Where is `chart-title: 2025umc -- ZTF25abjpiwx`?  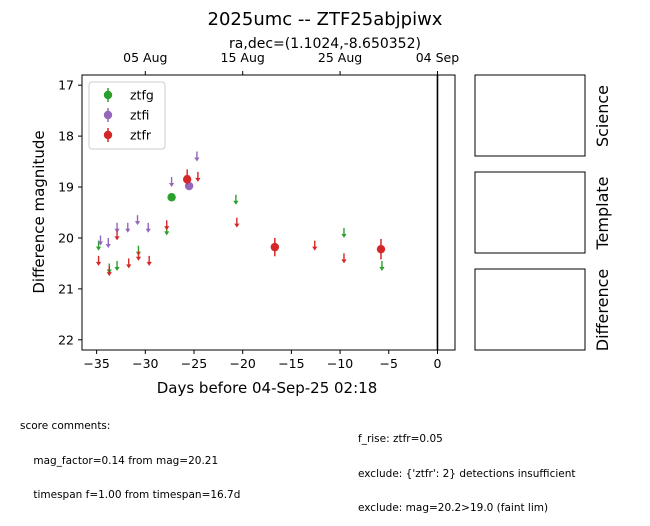
chart-title: 2025umc -- ZTF25abjpiwx is located at coordinates (325, 19).